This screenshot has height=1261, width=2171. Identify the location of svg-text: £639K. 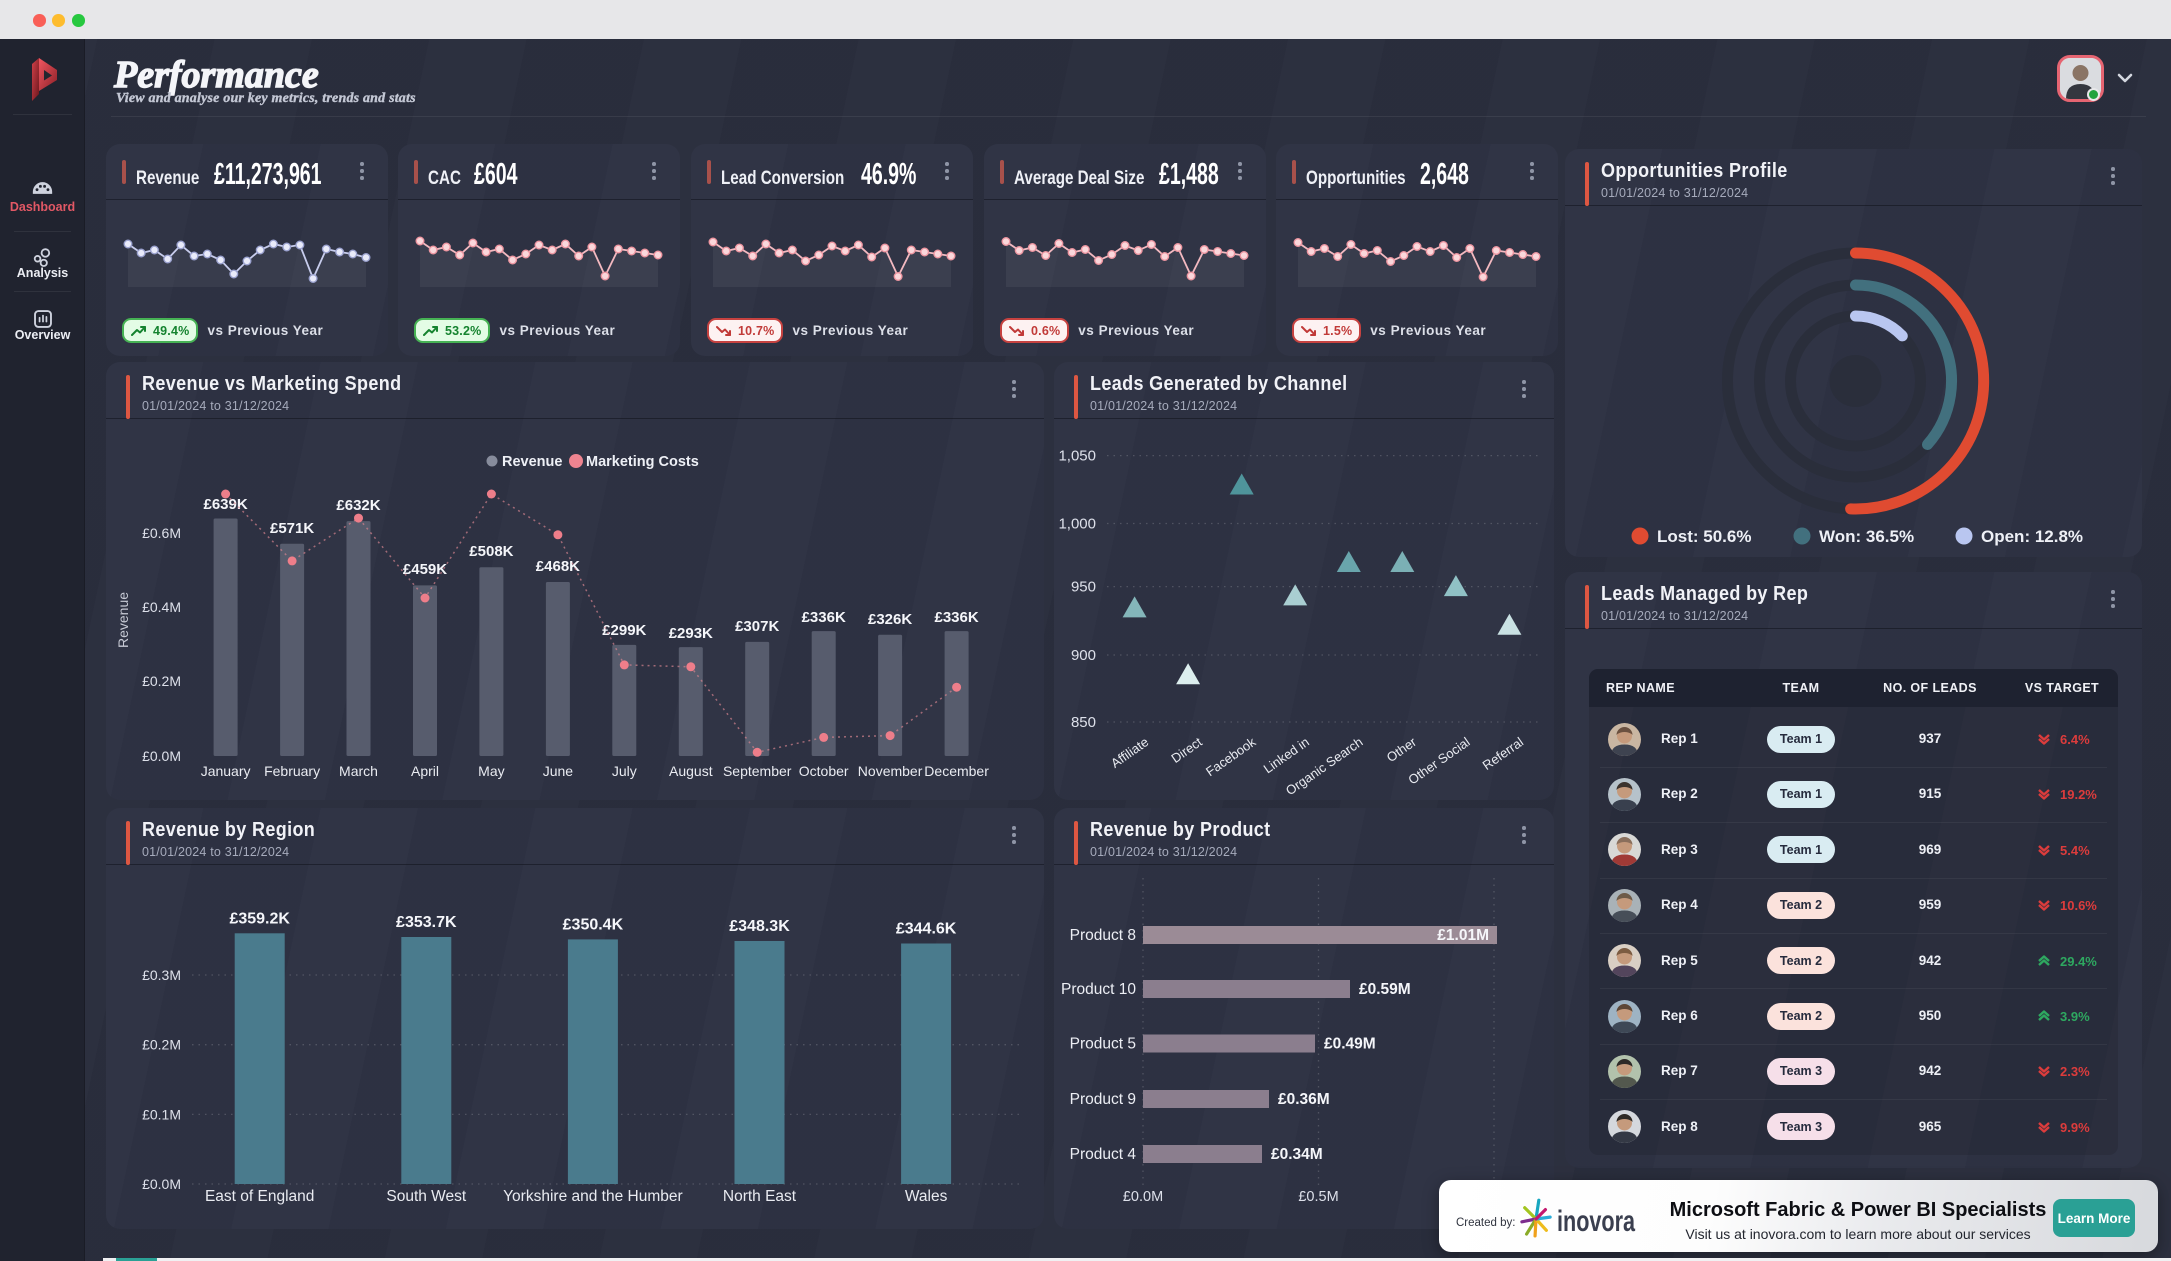
(225, 504).